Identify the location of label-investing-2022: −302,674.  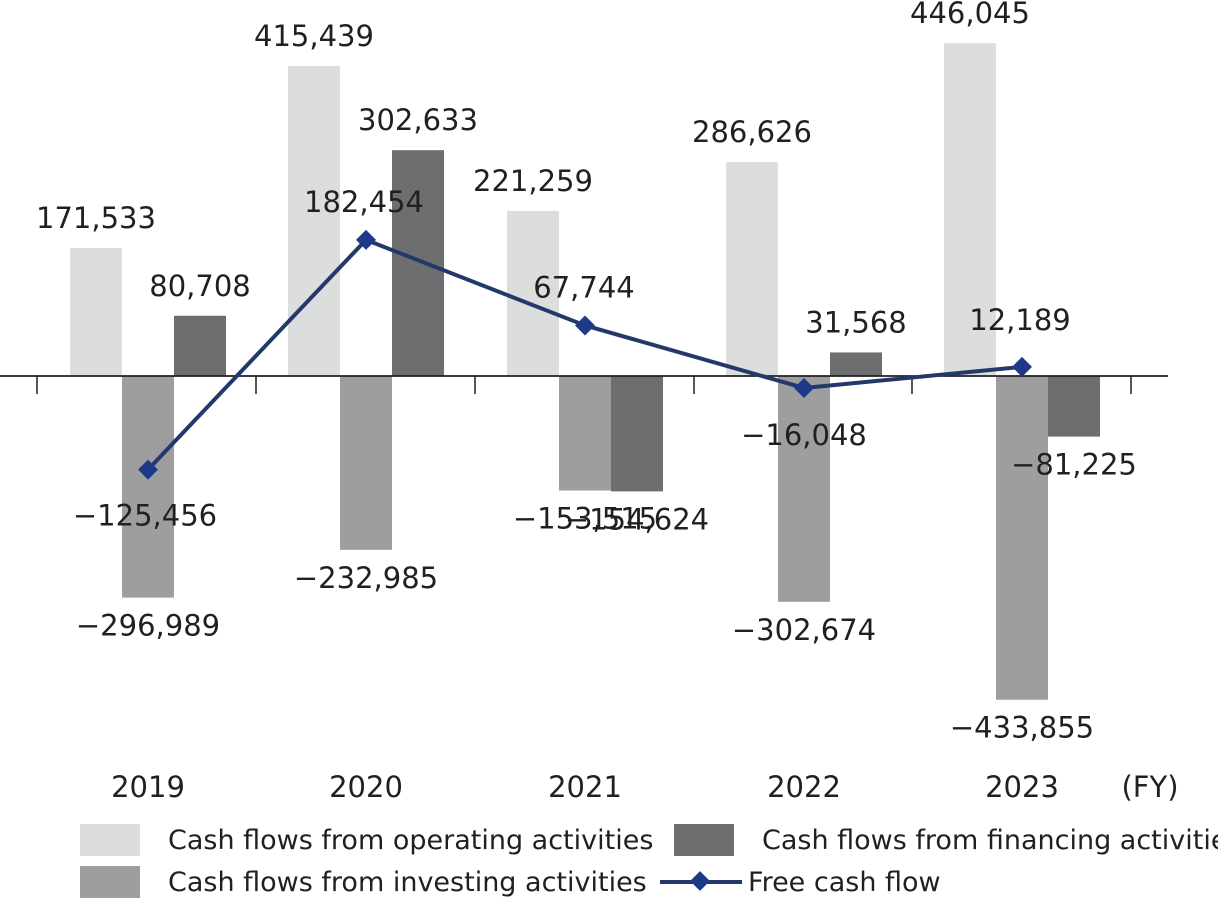
(804, 630).